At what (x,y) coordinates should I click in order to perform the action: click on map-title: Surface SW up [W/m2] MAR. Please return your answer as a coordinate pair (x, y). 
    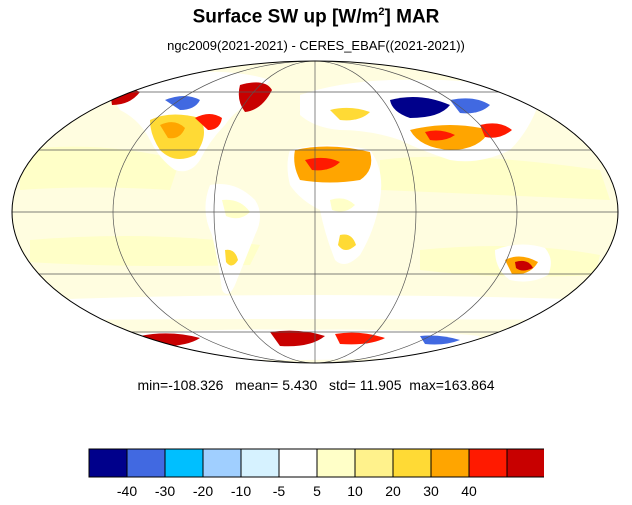
    Looking at the image, I should click on (316, 17).